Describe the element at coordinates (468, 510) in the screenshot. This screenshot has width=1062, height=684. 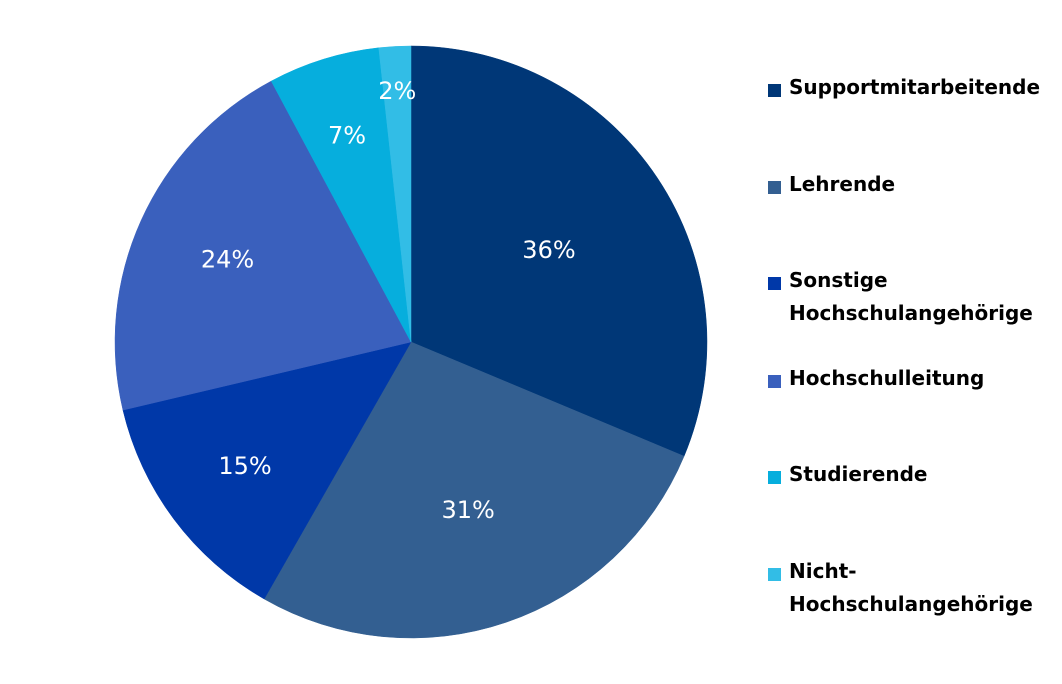
I see `pie-value-label: 31%` at that location.